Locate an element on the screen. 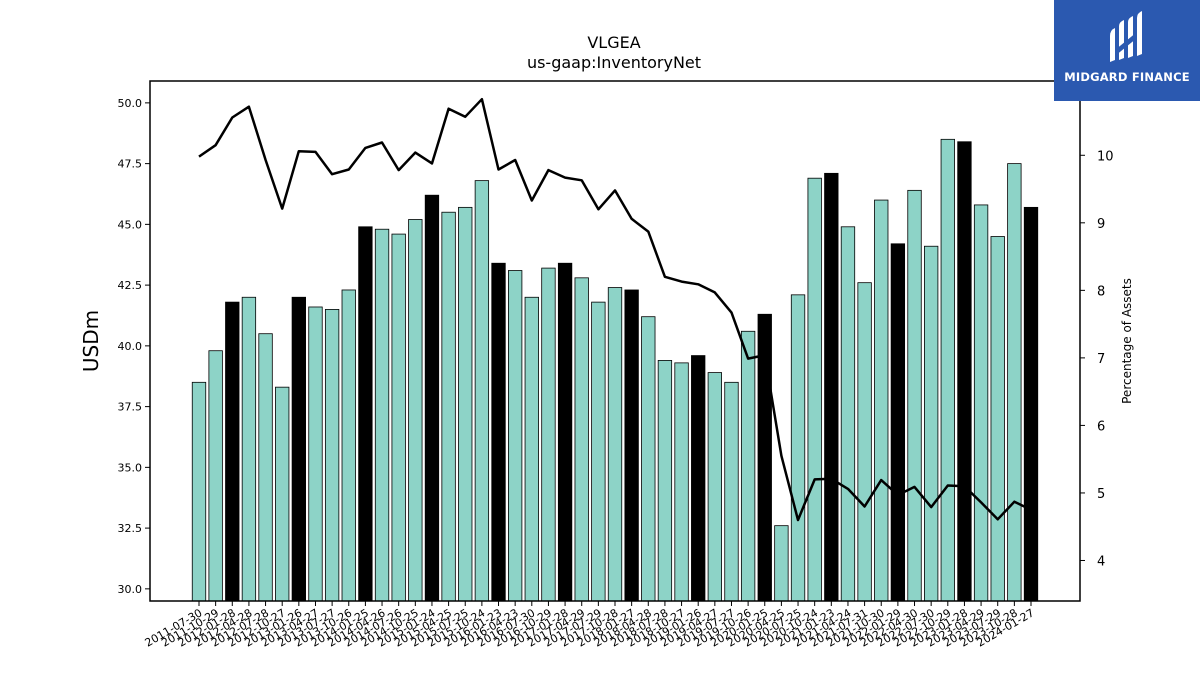 The height and width of the screenshot is (675, 1200). right-axis: 4 5 6 7 8 9 10 is located at coordinates (1097, 359).